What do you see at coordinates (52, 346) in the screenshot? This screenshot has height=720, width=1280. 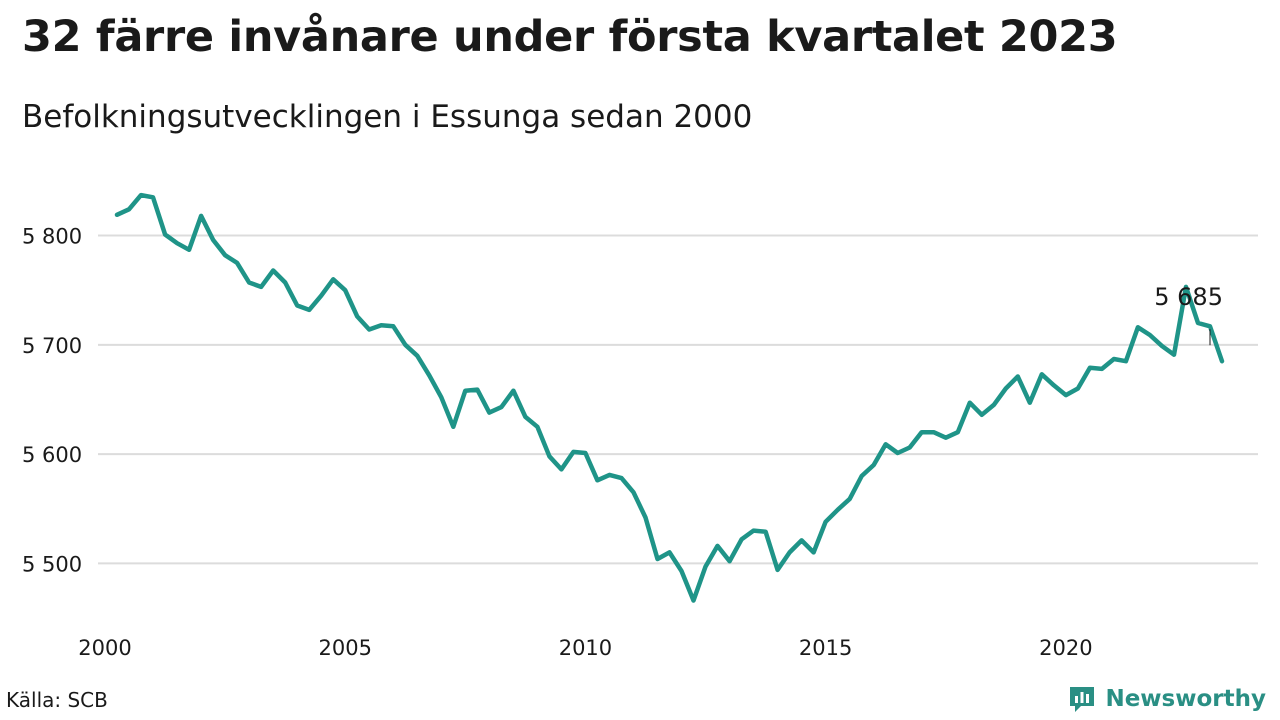 I see `y-tick-label: 5 700` at bounding box center [52, 346].